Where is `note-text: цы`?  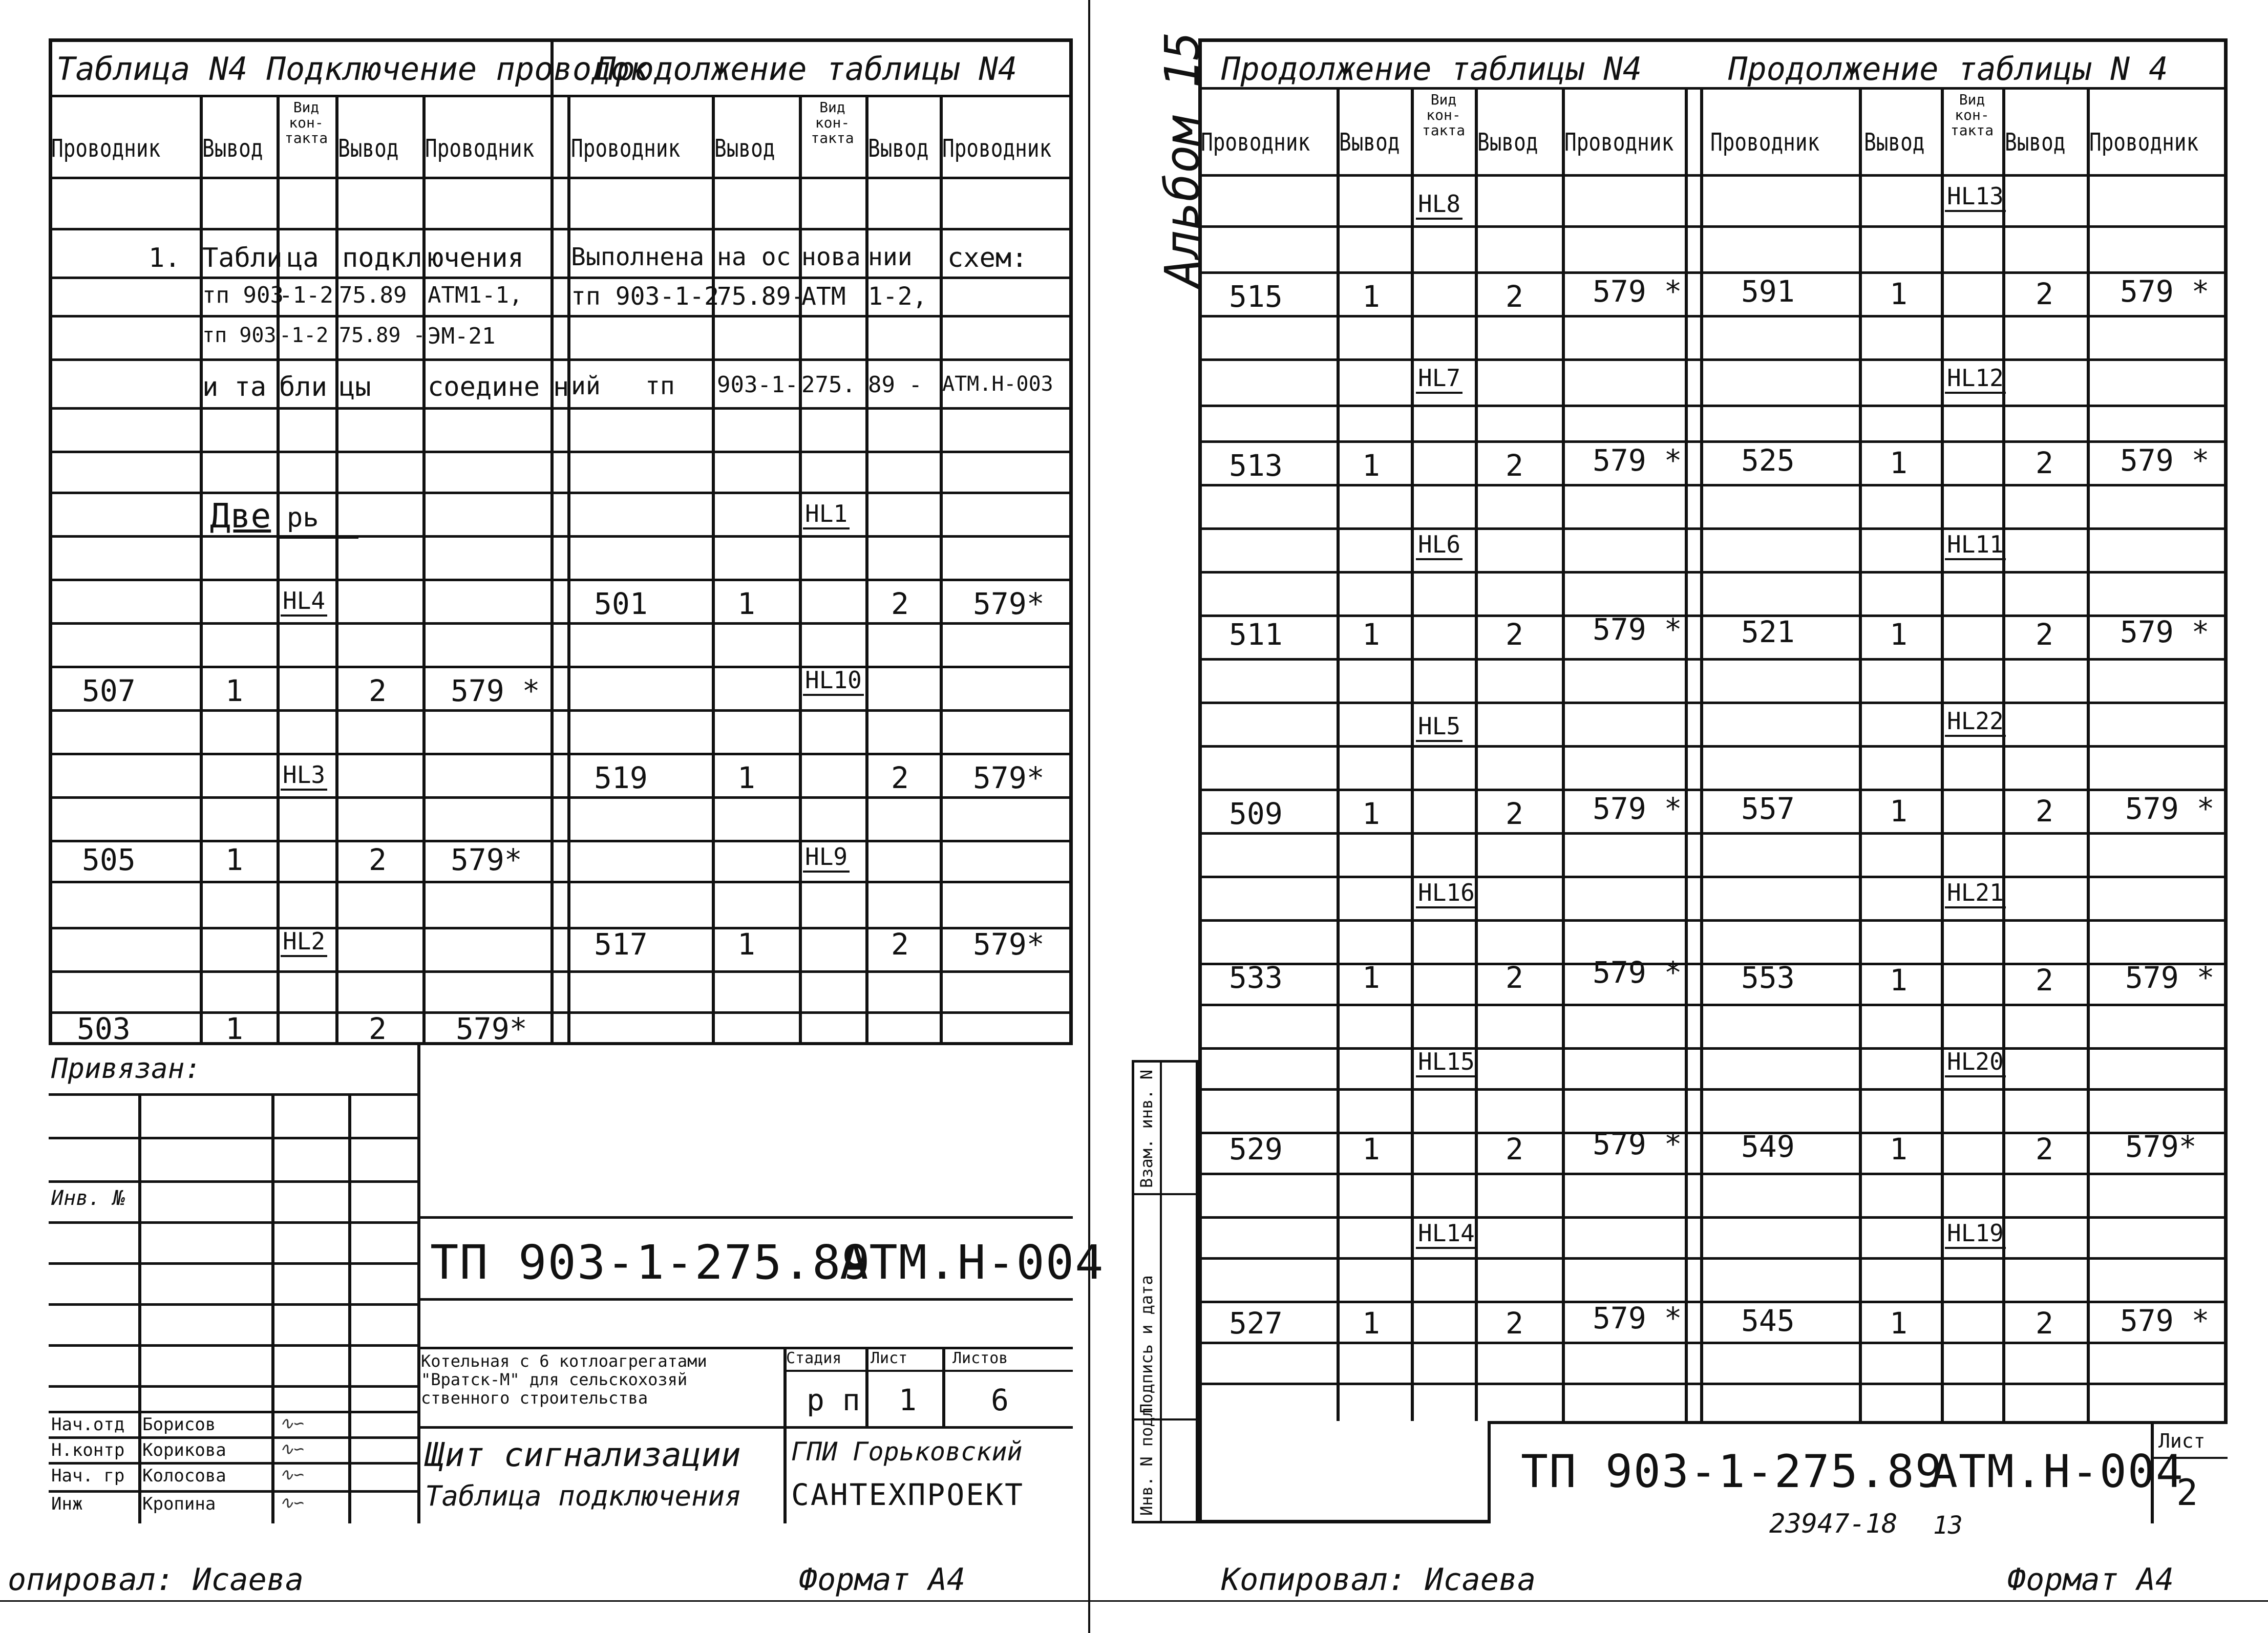
note-text: цы is located at coordinates (355, 387).